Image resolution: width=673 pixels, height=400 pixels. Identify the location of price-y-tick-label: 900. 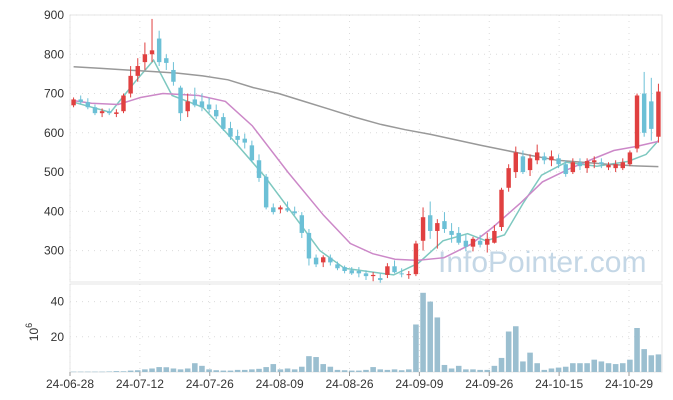
(54, 15).